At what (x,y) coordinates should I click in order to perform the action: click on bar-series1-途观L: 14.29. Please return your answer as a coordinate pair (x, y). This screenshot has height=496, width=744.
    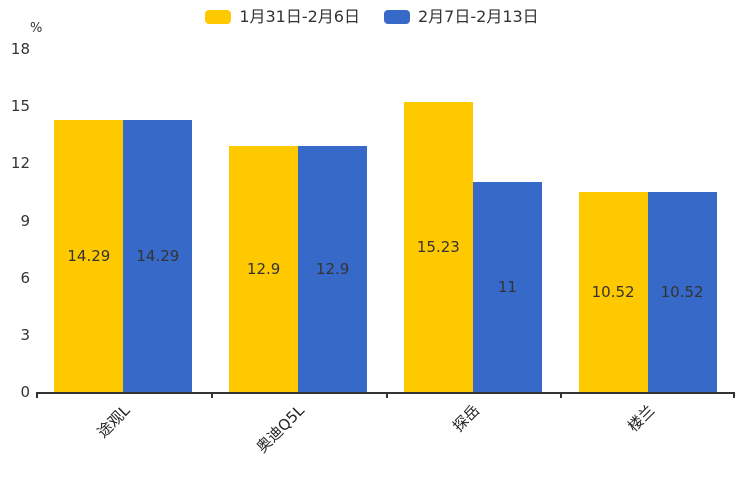
    Looking at the image, I should click on (158, 255).